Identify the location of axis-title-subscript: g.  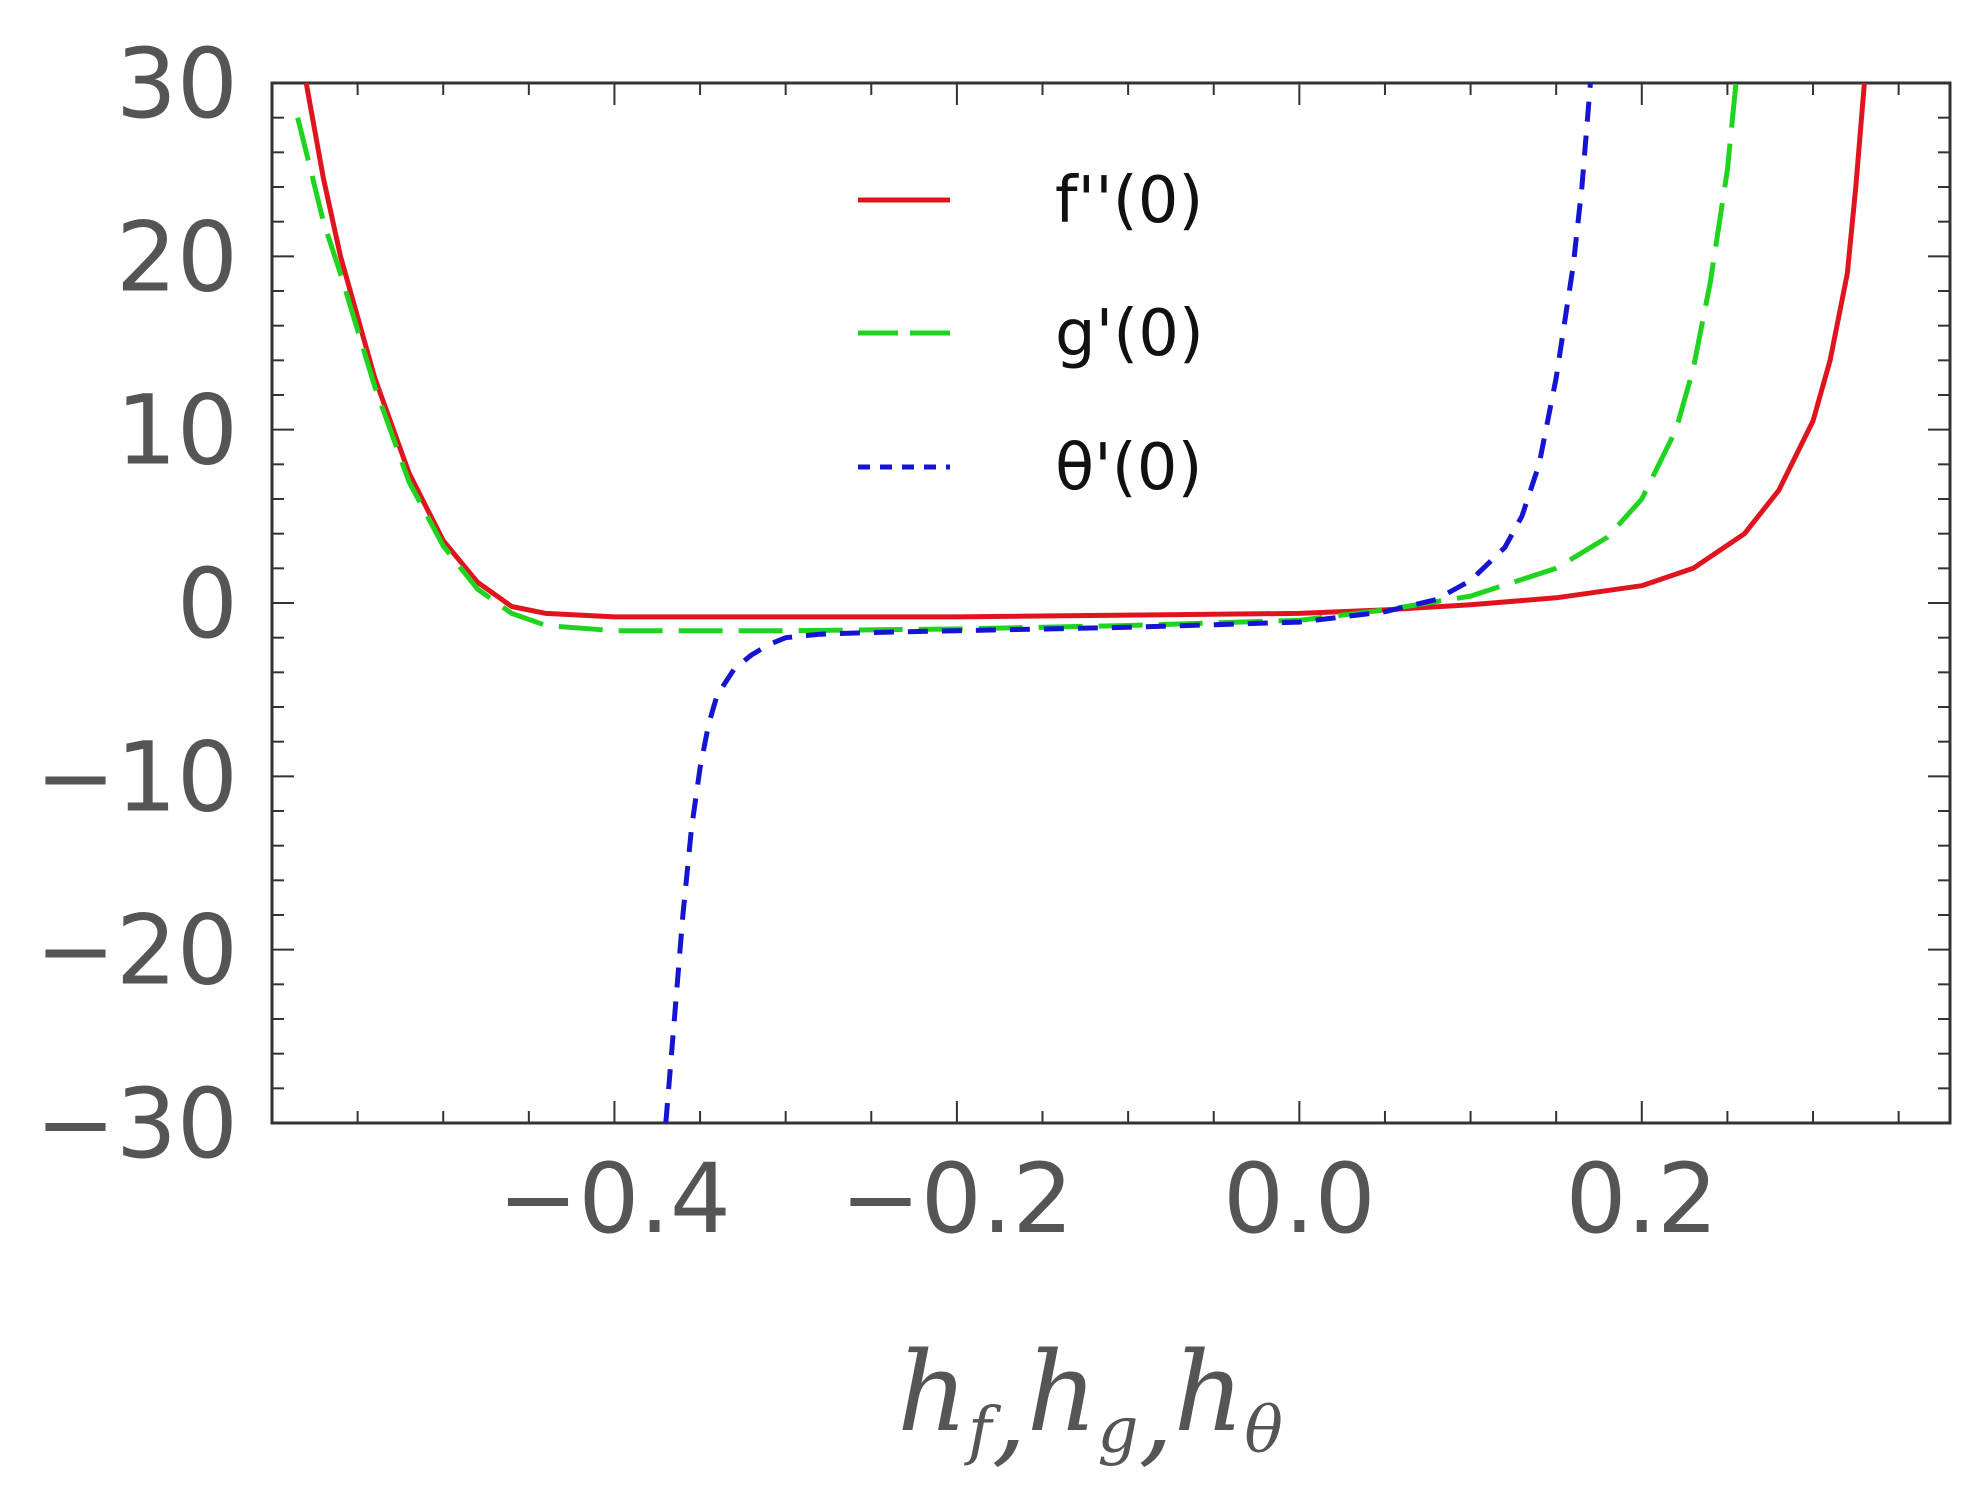
(1118, 1431).